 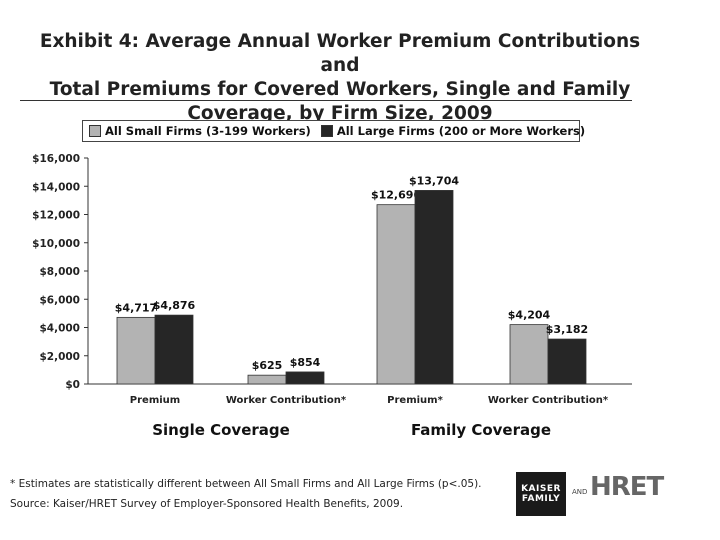 I want to click on group-label: Family Coverage, so click(x=481, y=430).